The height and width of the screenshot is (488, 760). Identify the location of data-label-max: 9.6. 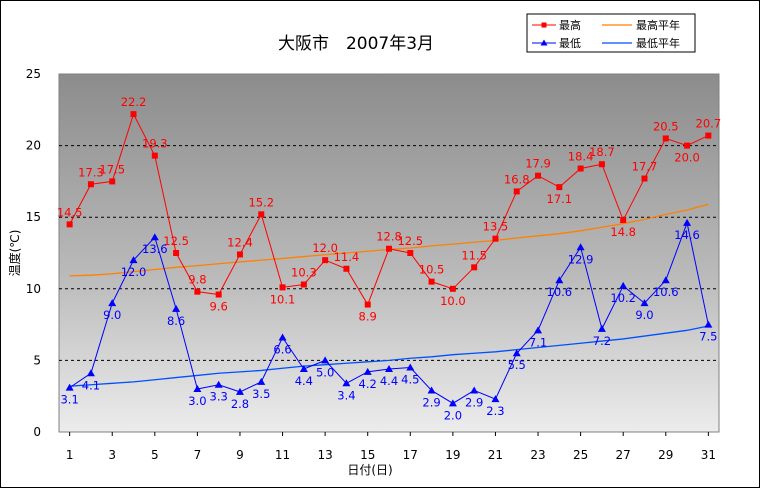
(219, 307).